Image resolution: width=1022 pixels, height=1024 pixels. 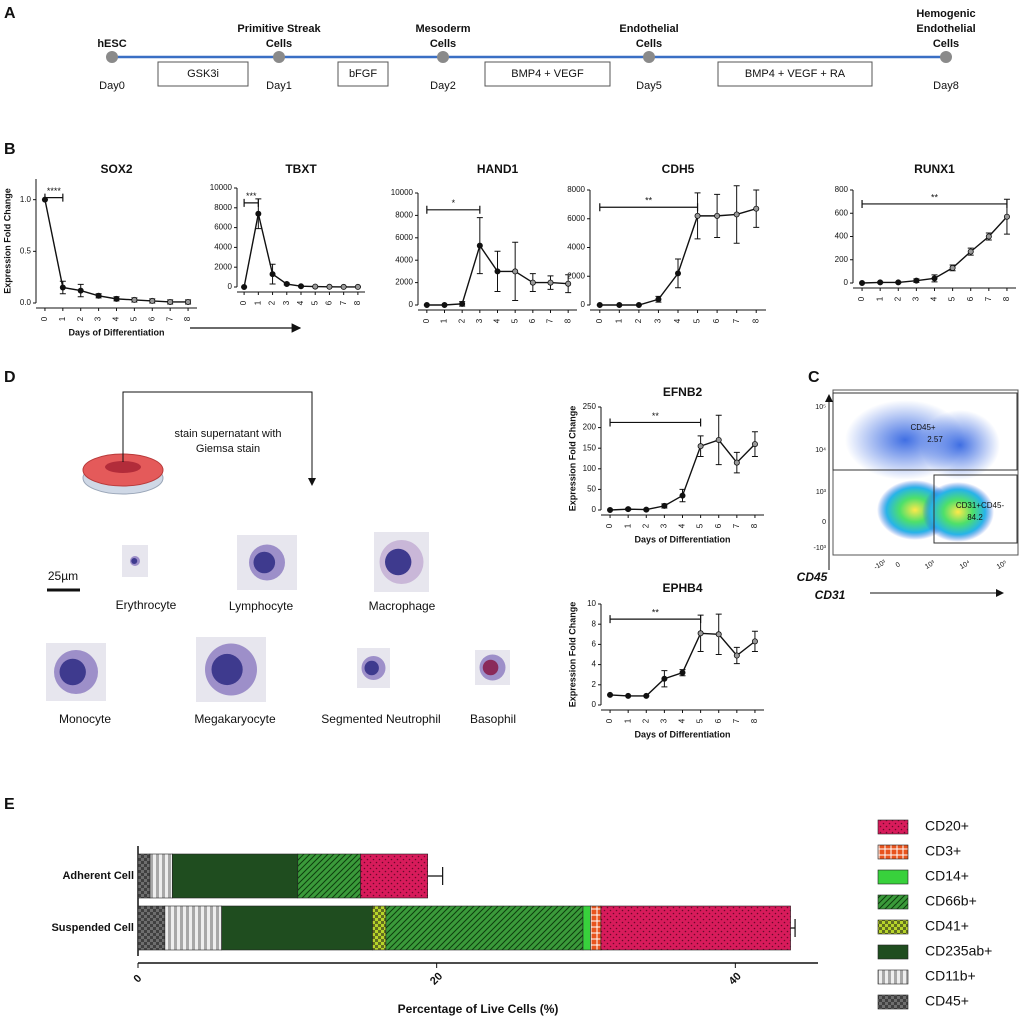 I want to click on y-tick-label: 2, so click(x=594, y=684).